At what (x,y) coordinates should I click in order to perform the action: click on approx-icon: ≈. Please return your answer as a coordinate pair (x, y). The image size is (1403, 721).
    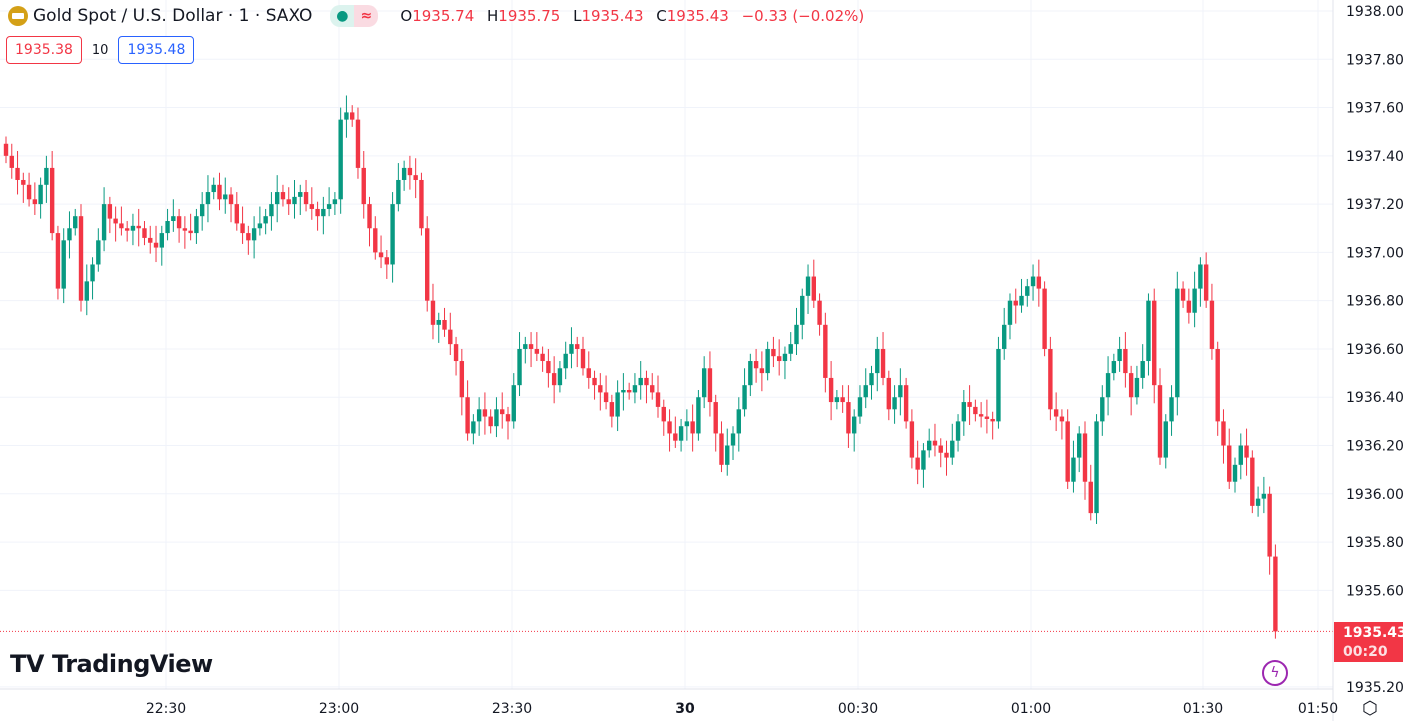
    Looking at the image, I should click on (366, 16).